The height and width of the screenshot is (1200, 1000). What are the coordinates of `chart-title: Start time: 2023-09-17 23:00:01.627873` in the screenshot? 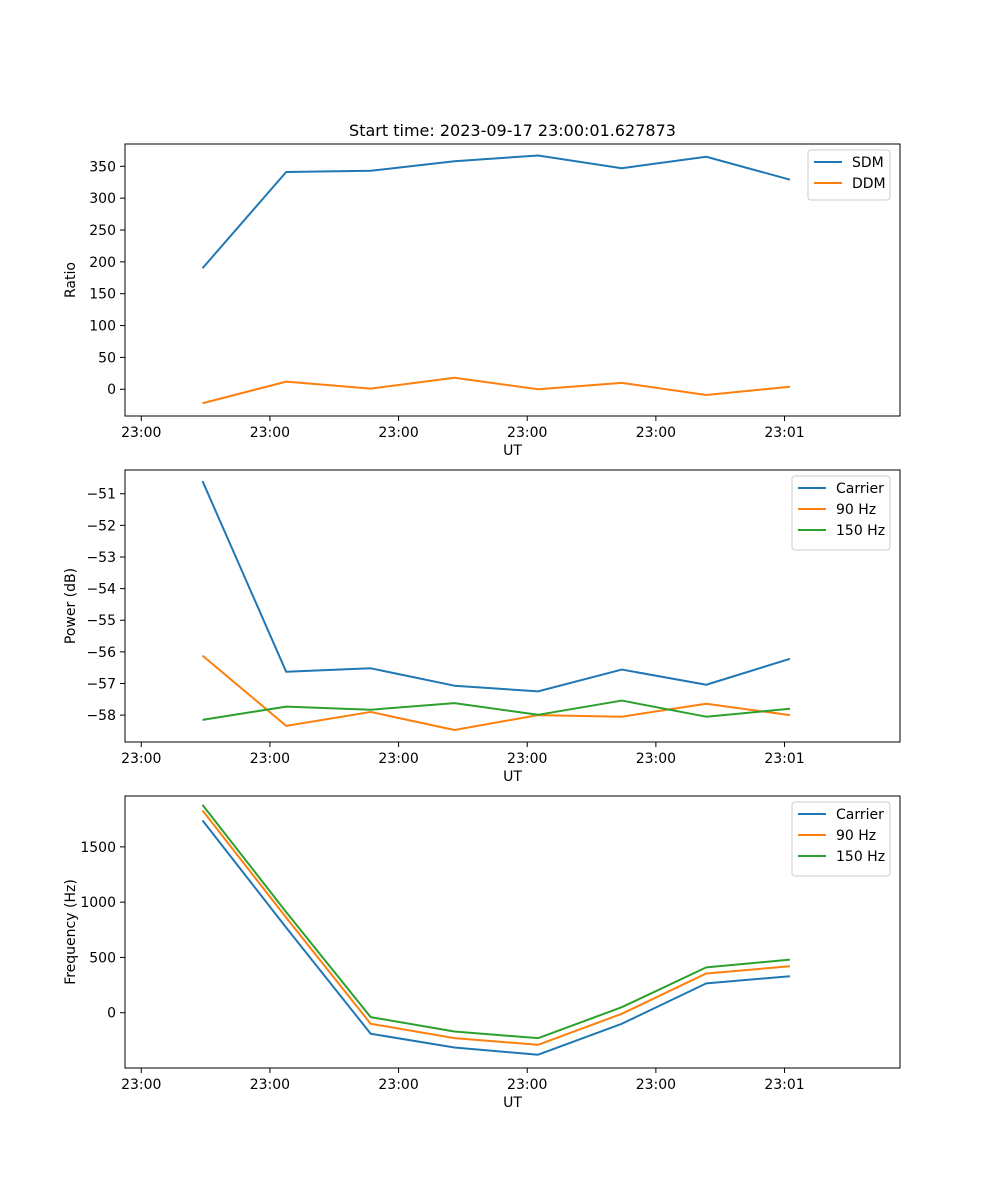 It's located at (512, 130).